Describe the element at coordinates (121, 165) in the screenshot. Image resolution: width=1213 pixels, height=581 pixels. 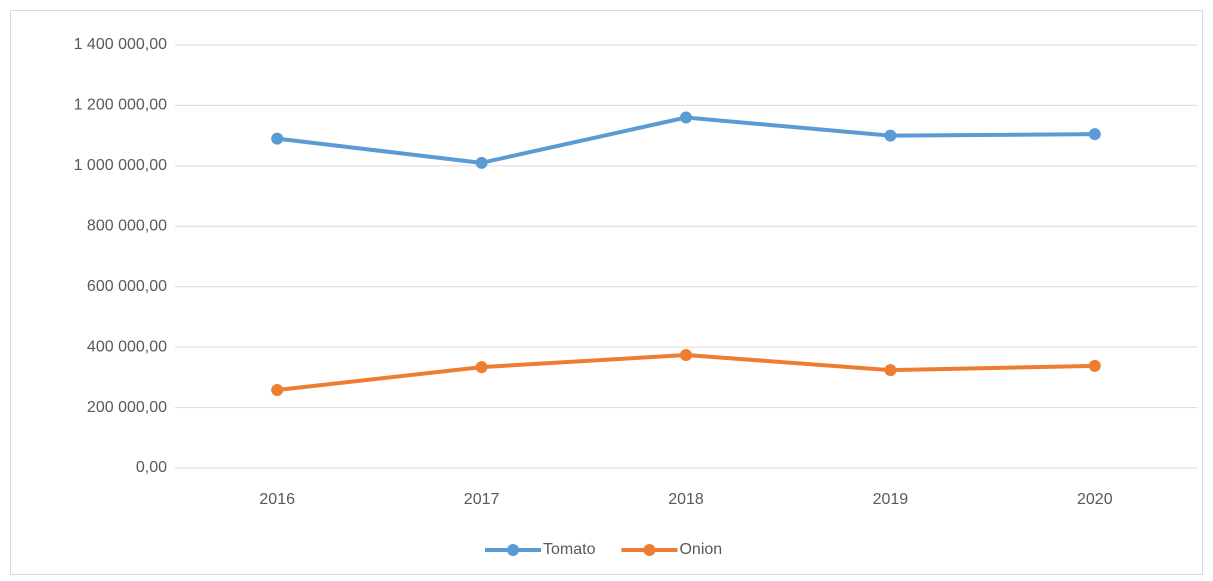
I see `y-tick-label: 1 000 000,00` at that location.